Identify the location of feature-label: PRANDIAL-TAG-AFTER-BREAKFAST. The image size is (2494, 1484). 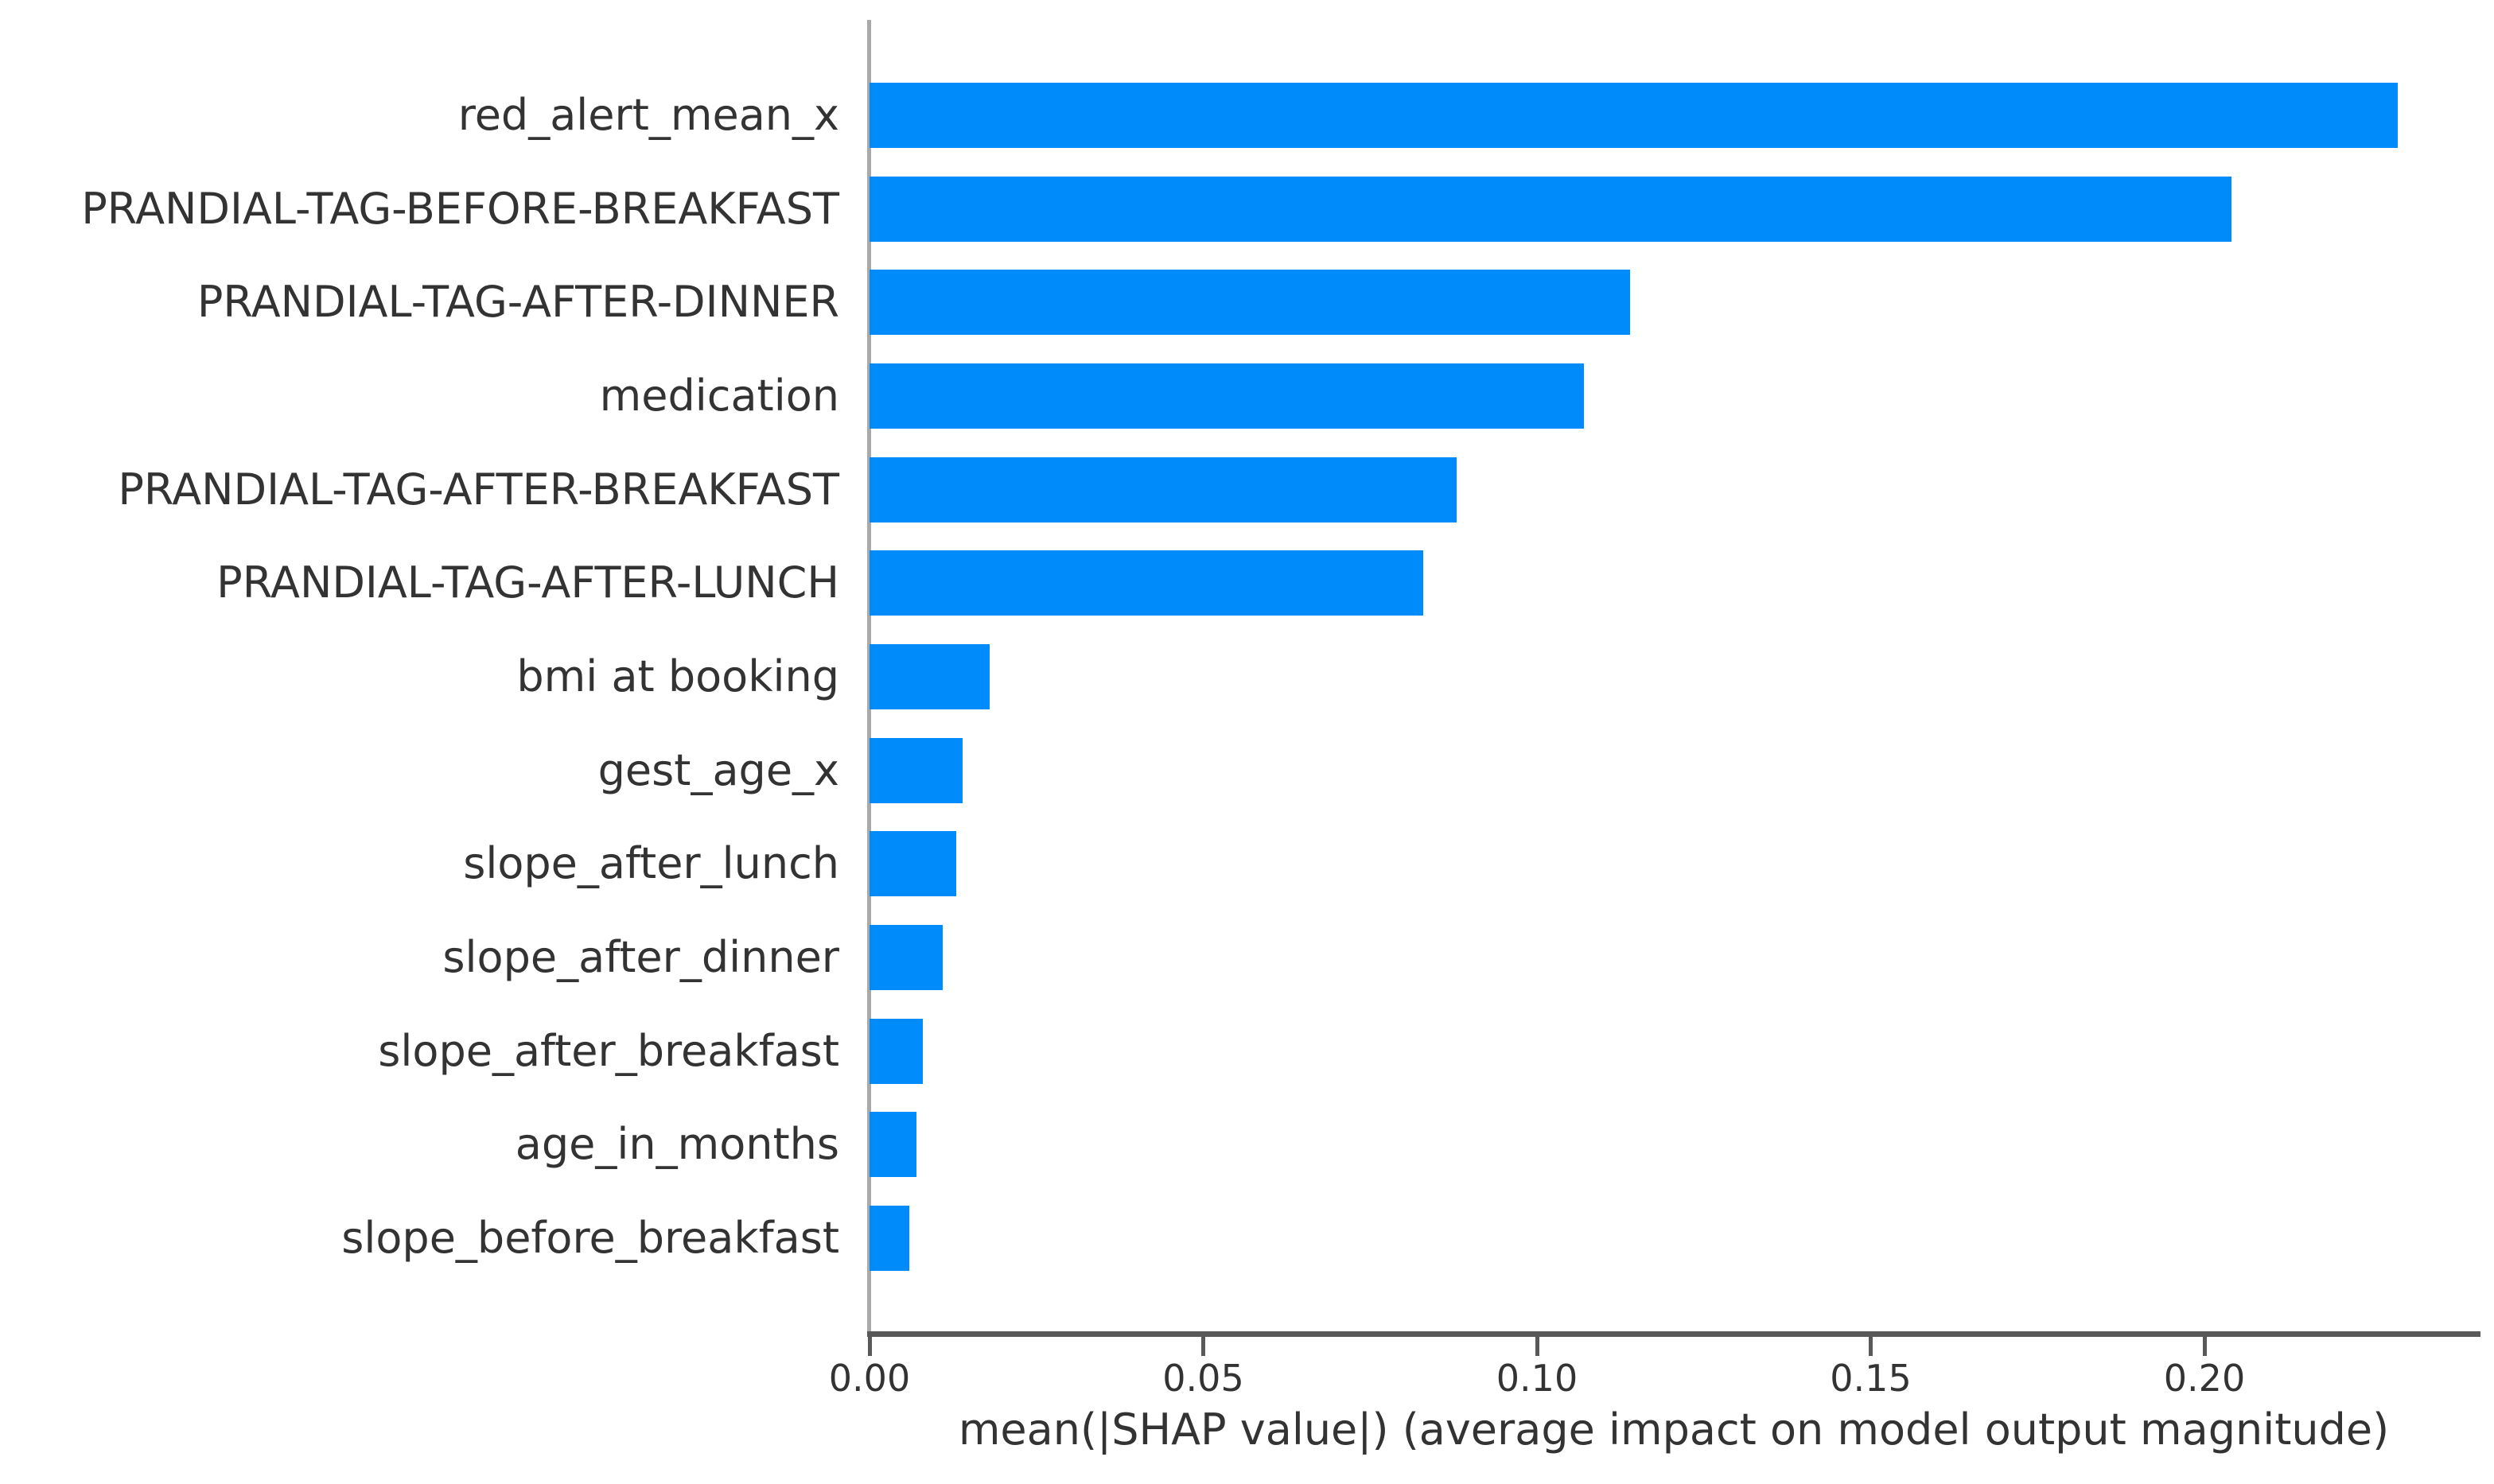
(478, 489).